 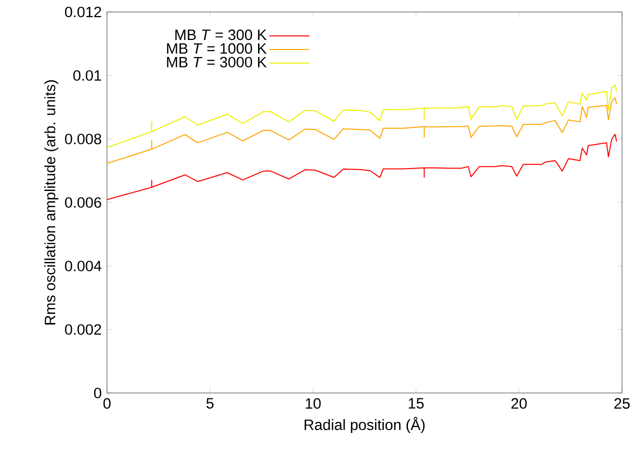 What do you see at coordinates (87, 75) in the screenshot?
I see `y-tick-label: 0.01` at bounding box center [87, 75].